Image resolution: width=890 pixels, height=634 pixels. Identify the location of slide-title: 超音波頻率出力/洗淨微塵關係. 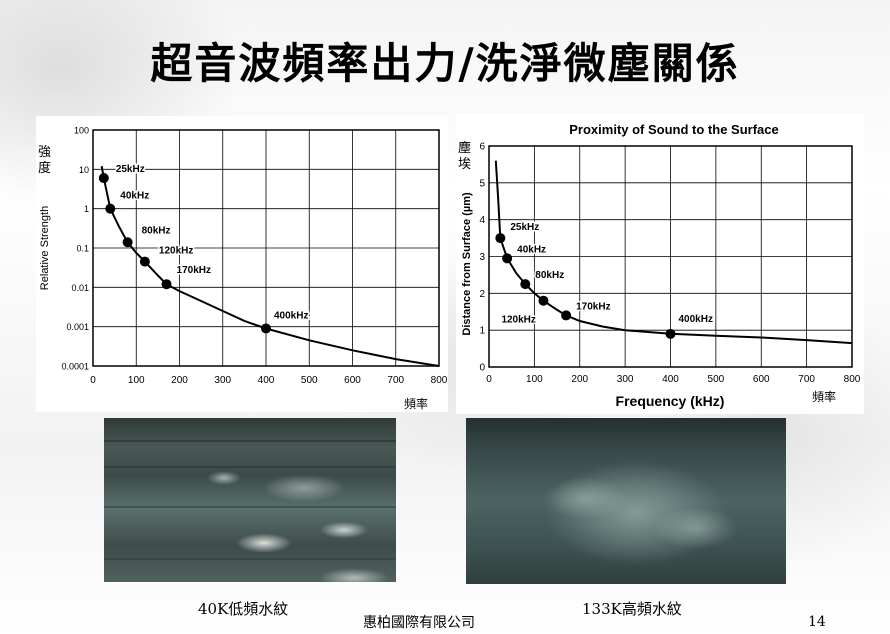
(445, 63).